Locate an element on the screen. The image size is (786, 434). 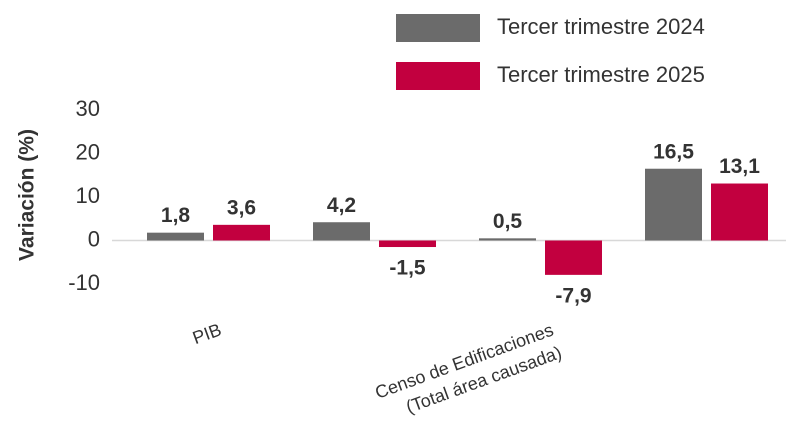
y-axis-label: Variación (%) is located at coordinates (27, 195).